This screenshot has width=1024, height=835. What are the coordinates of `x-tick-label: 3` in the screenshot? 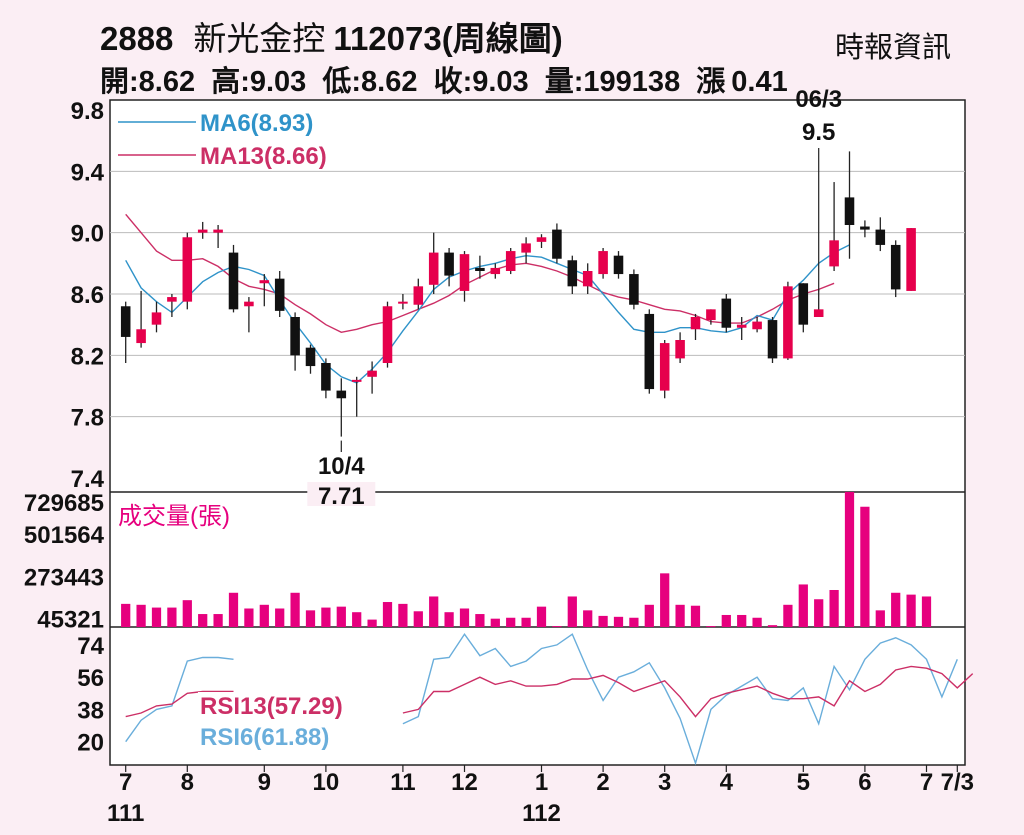 It's located at (664, 782).